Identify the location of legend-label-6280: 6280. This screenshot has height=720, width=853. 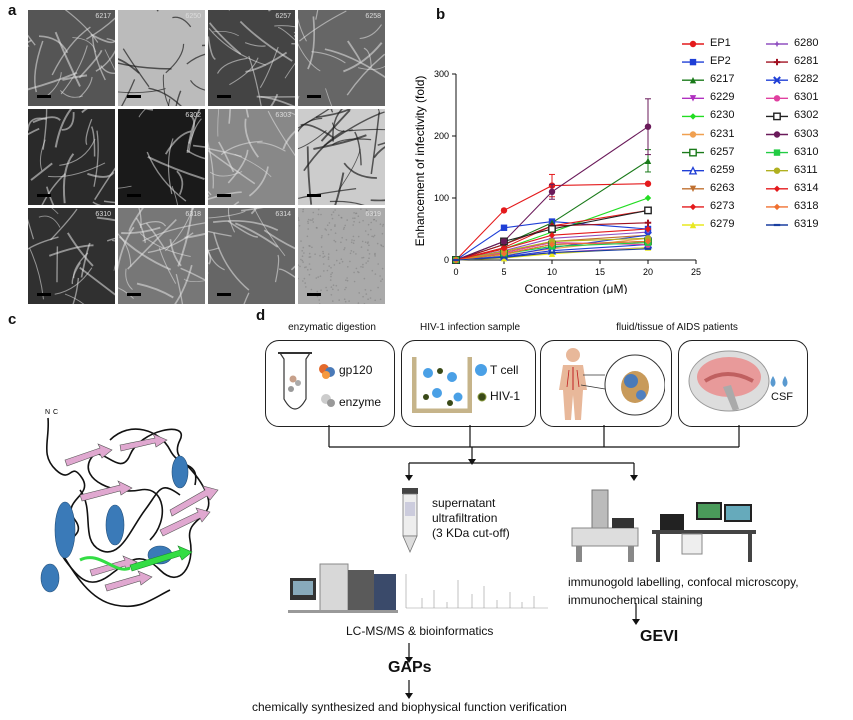
(806, 43).